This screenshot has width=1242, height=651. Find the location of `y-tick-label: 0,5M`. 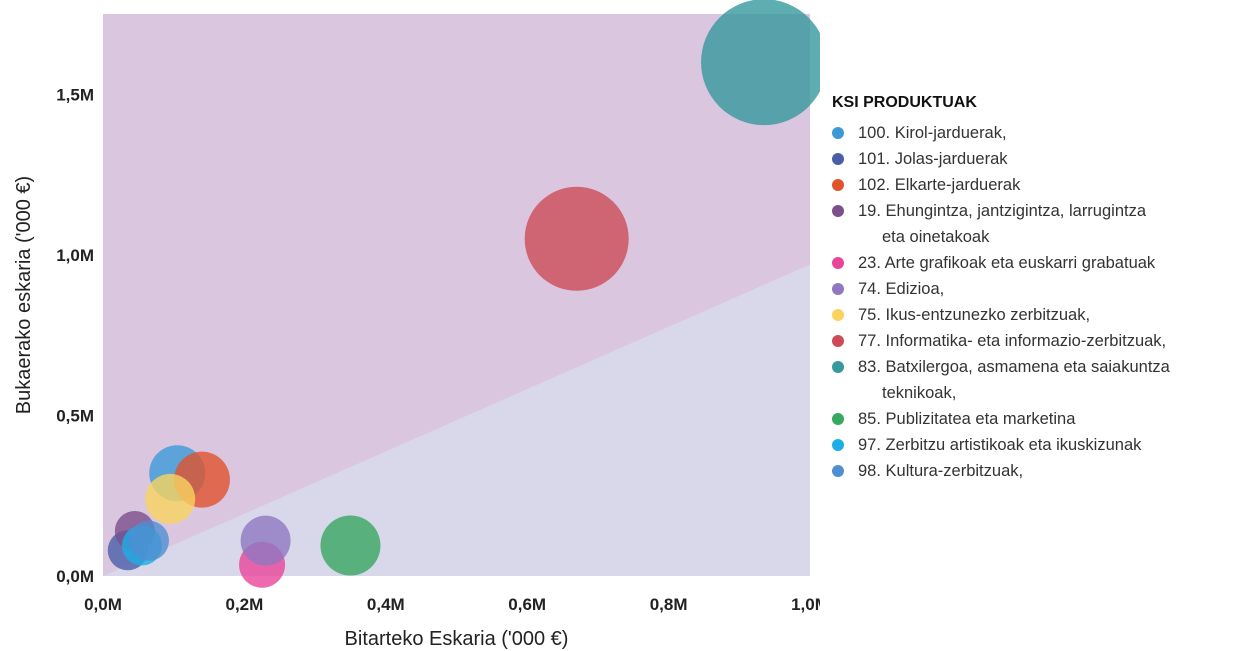

y-tick-label: 0,5M is located at coordinates (75, 415).